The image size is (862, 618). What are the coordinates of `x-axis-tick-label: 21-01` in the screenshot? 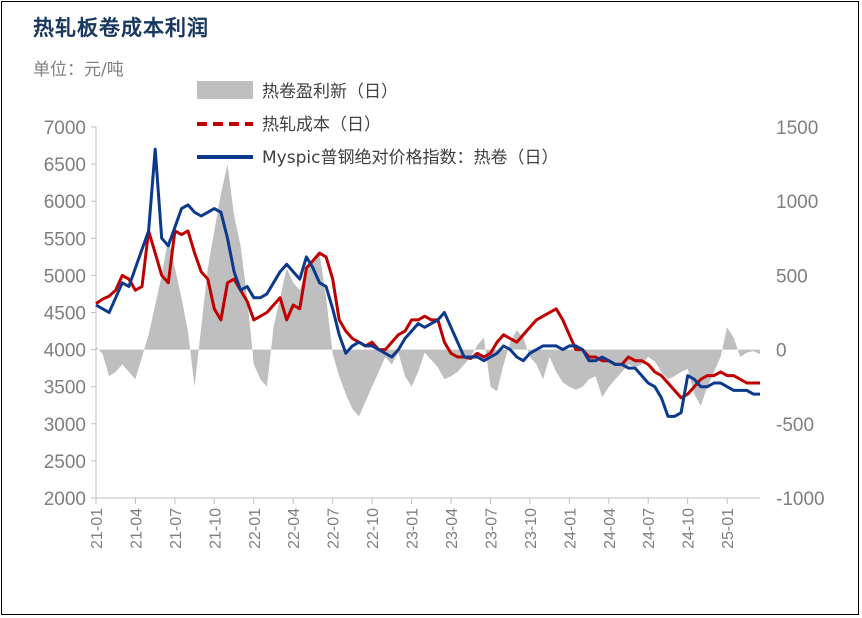 It's located at (97, 528).